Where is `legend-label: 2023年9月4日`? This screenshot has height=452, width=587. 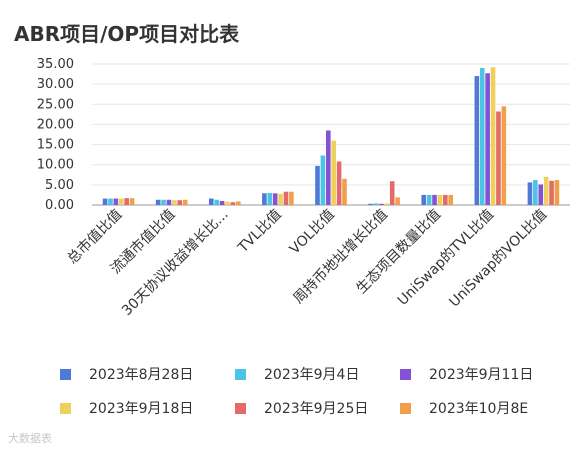
legend-label: 2023年9月4日 is located at coordinates (311, 375).